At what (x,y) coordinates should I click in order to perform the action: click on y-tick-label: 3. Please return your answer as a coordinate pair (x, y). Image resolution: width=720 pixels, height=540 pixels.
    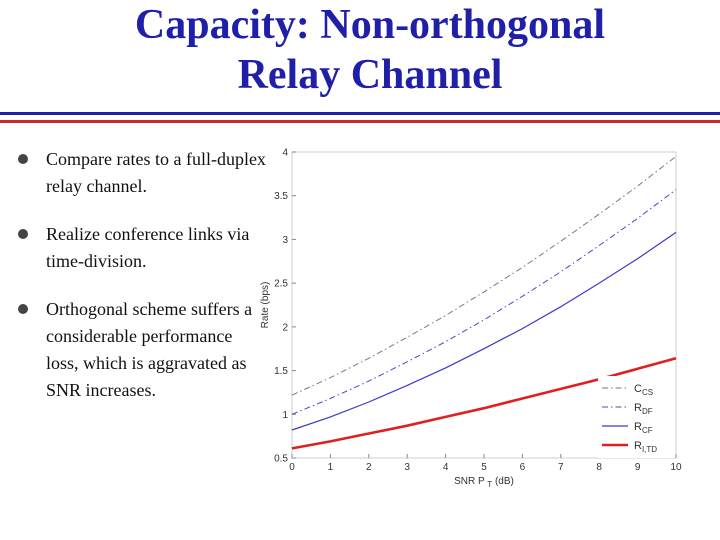
    Looking at the image, I should click on (285, 240).